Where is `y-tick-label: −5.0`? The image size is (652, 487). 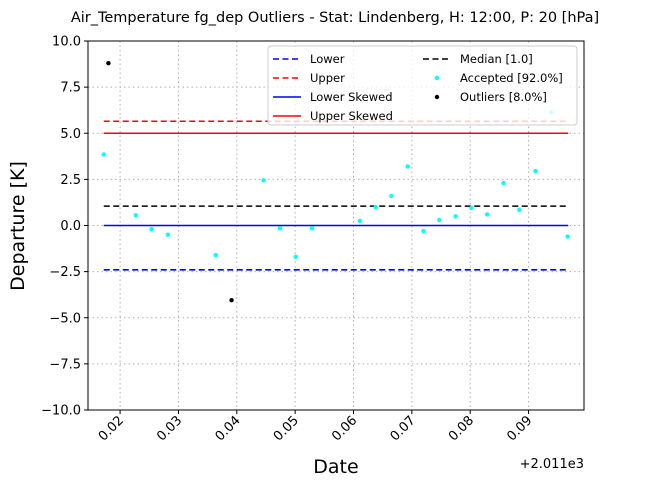 y-tick-label: −5.0 is located at coordinates (65, 318).